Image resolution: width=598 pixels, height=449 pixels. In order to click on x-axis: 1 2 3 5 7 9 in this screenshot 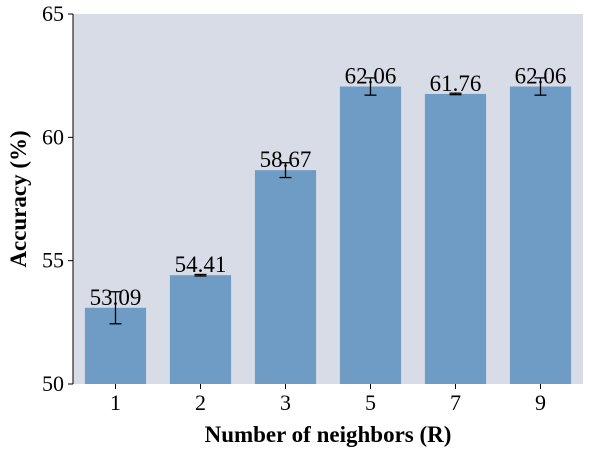, I will do `click(328, 399)`.